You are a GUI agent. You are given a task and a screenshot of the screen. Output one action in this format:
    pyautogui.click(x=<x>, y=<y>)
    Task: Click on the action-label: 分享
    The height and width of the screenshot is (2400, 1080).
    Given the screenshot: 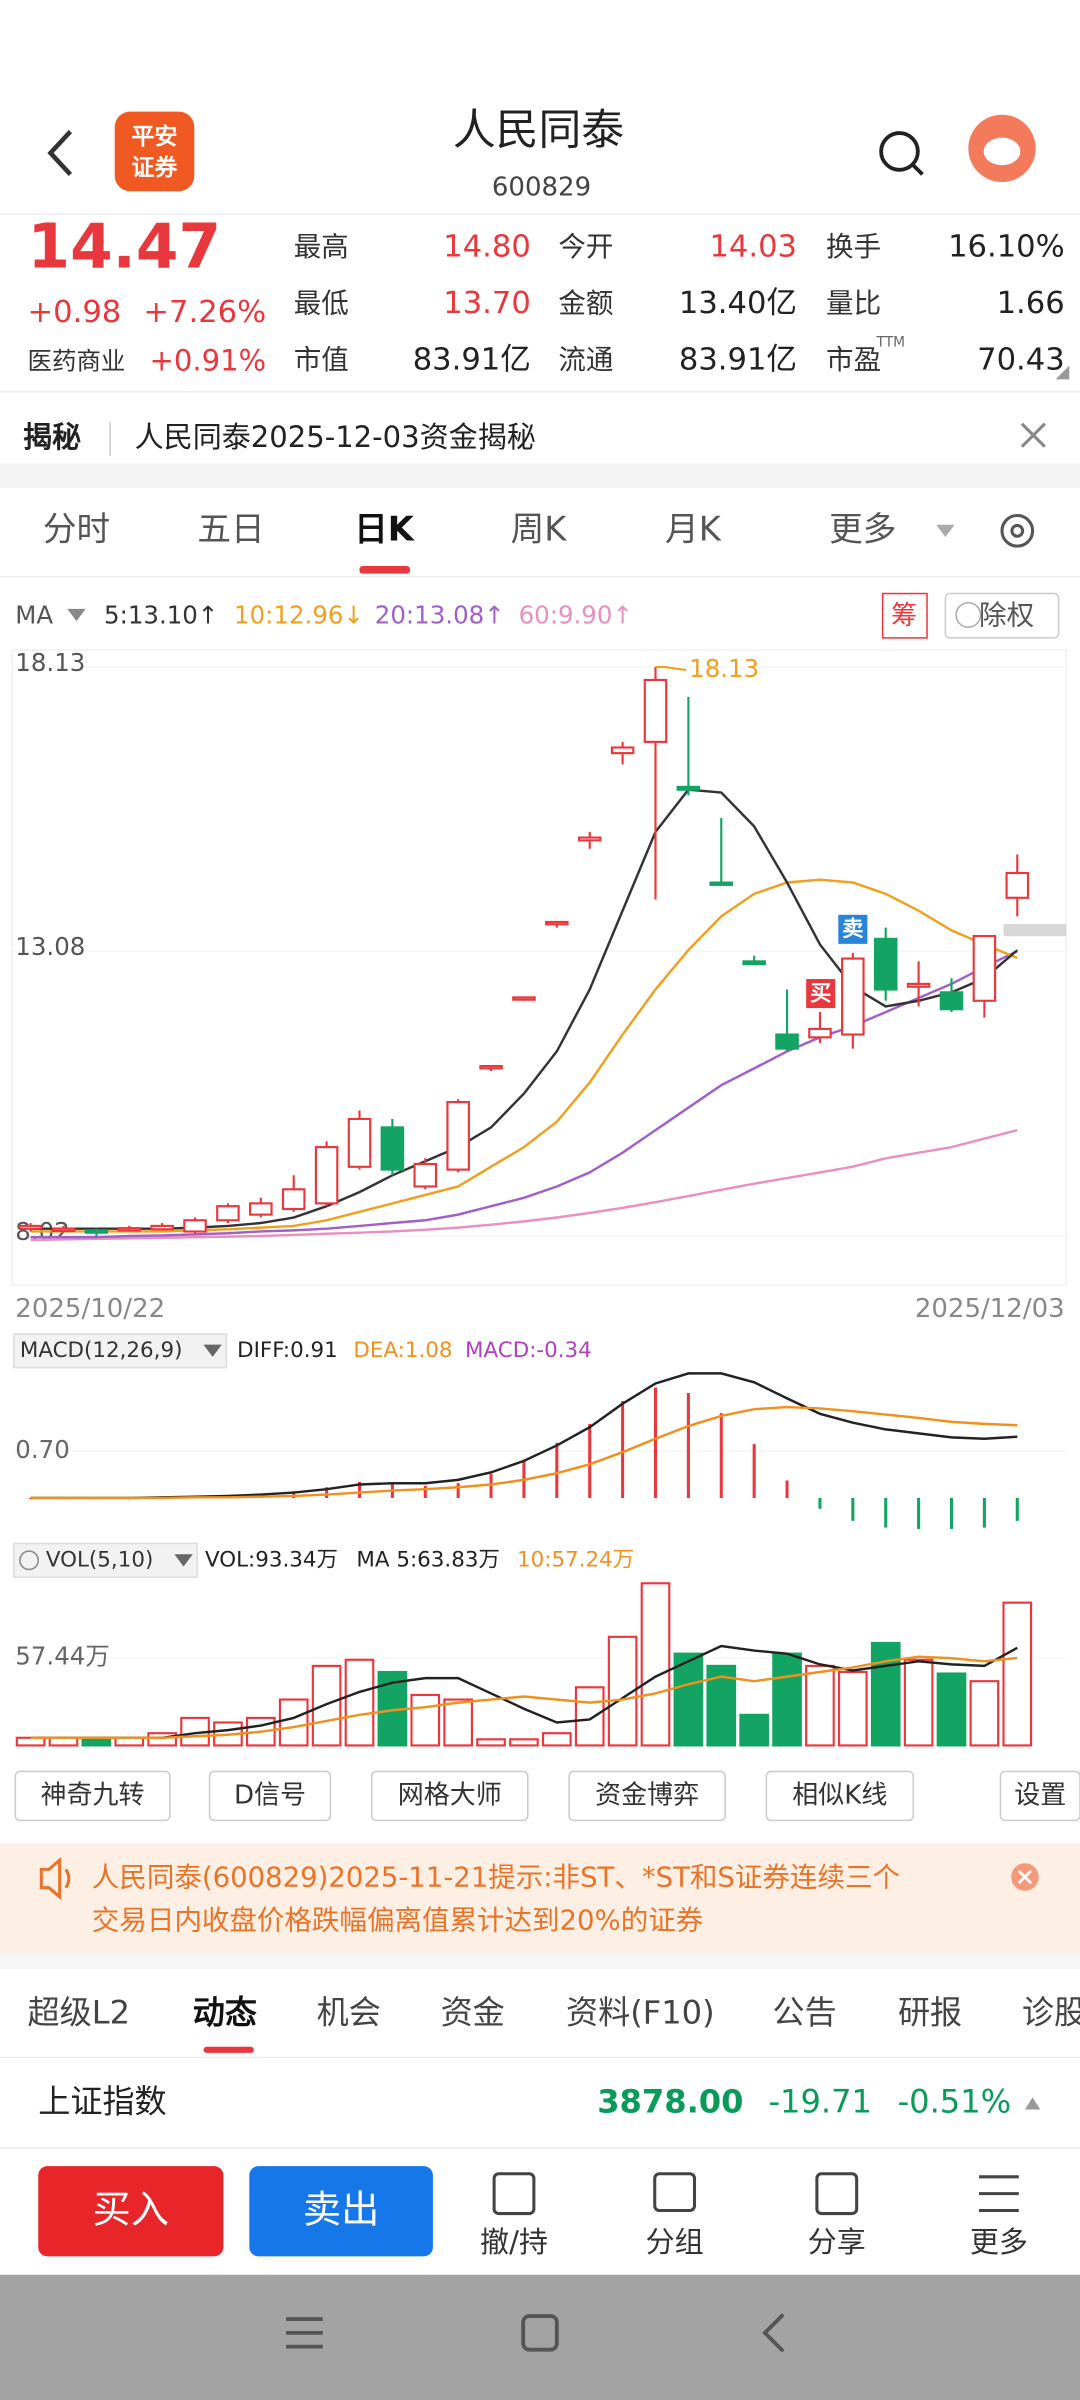 What is the action you would take?
    pyautogui.click(x=837, y=2242)
    